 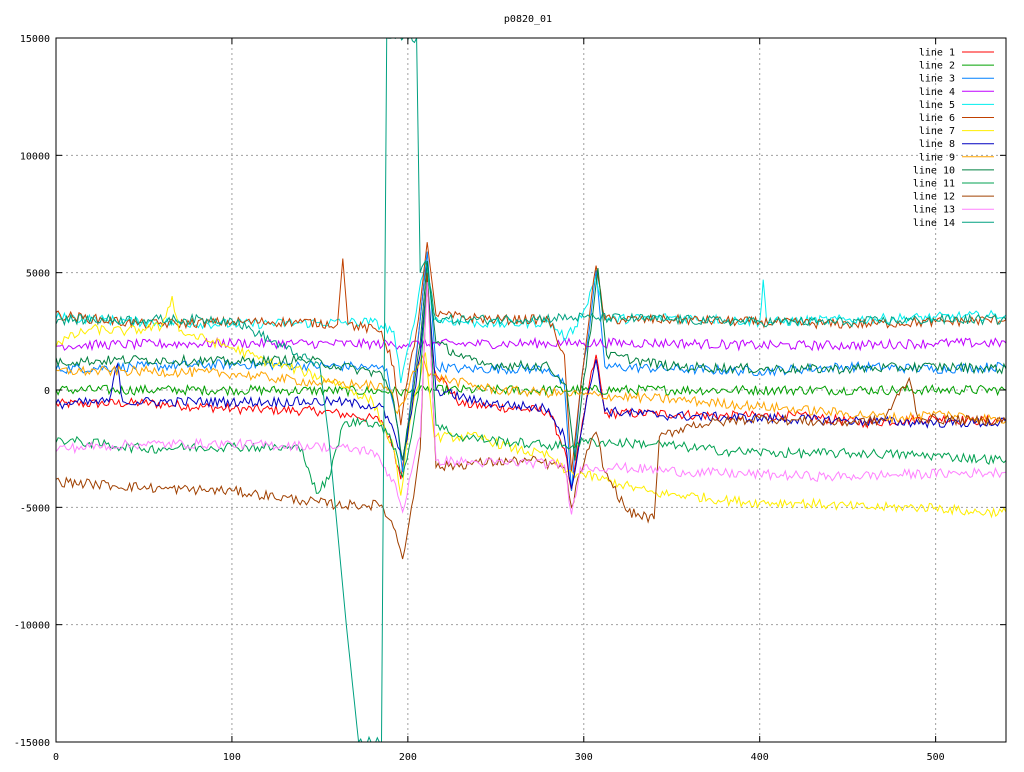 What do you see at coordinates (934, 184) in the screenshot?
I see `legend-label: line 11` at bounding box center [934, 184].